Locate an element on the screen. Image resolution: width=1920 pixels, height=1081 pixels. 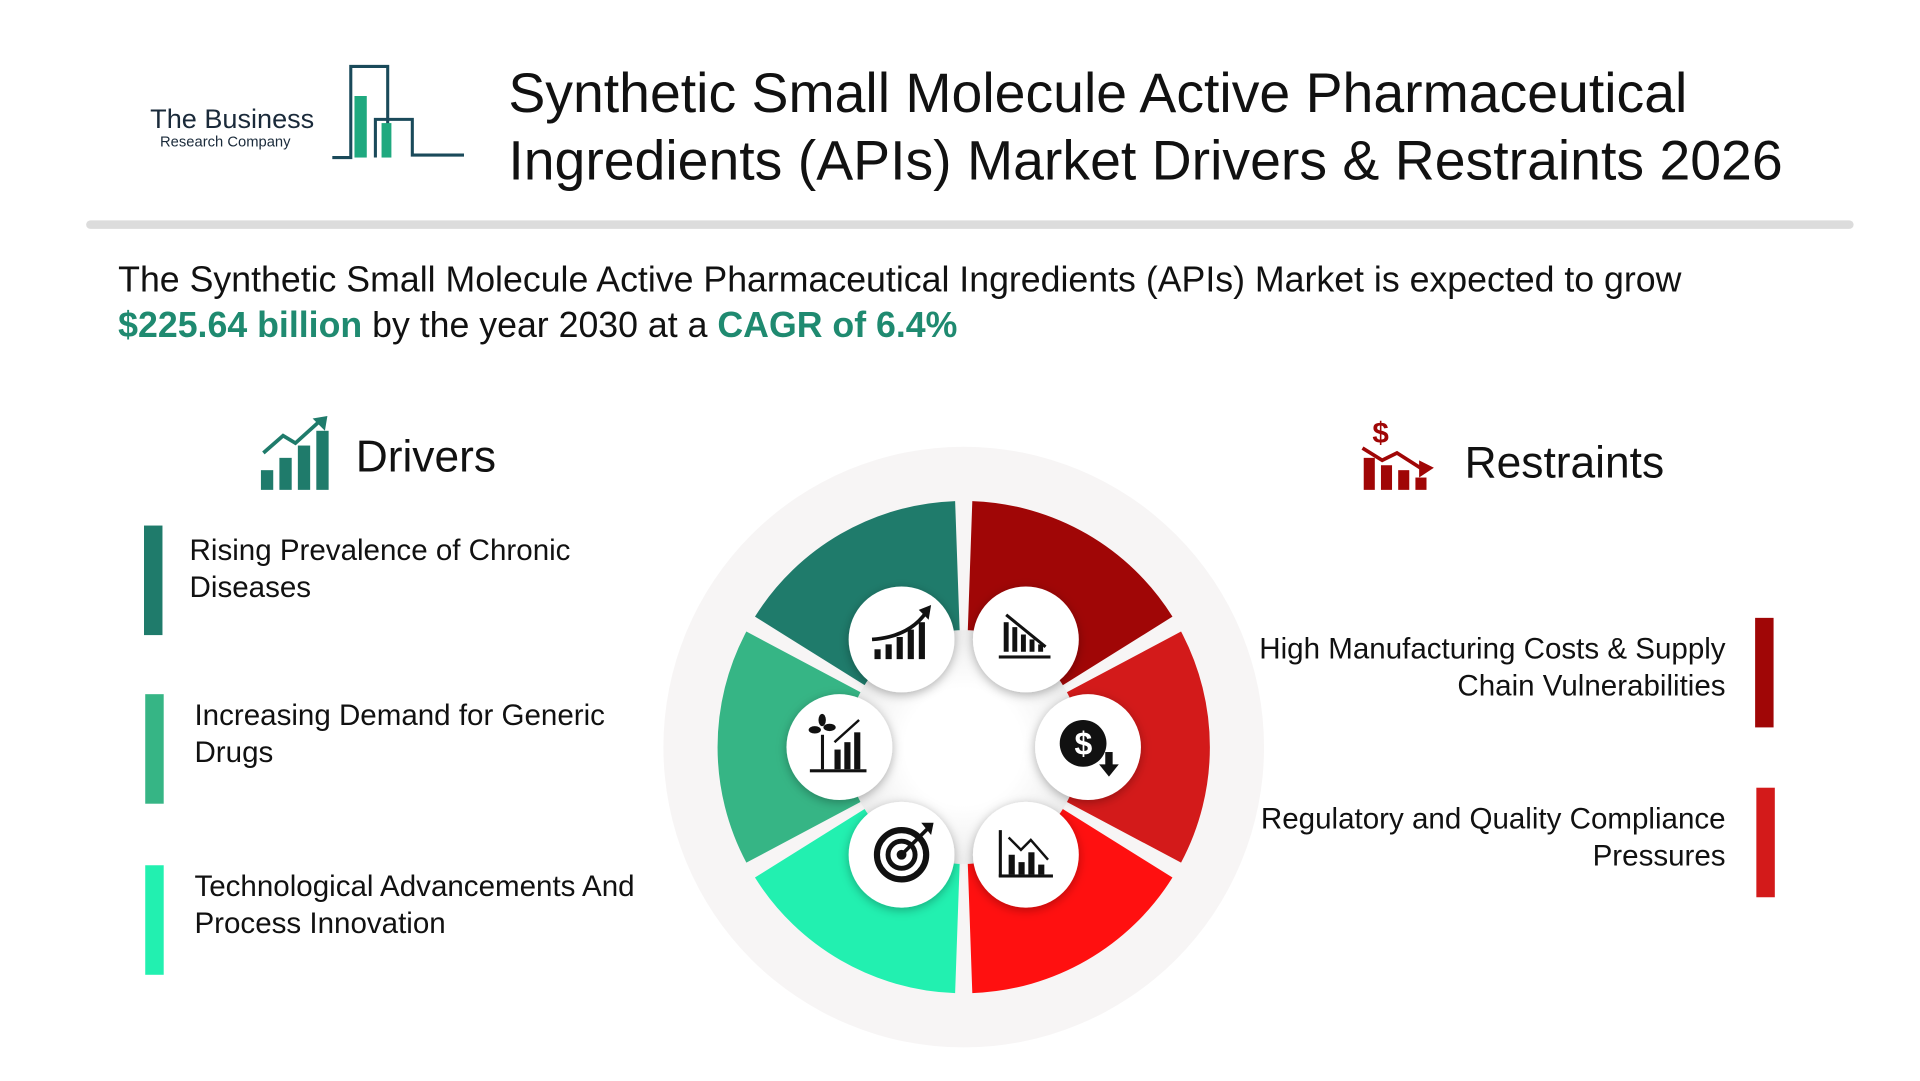
drivers-heading: Drivers is located at coordinates (426, 456).